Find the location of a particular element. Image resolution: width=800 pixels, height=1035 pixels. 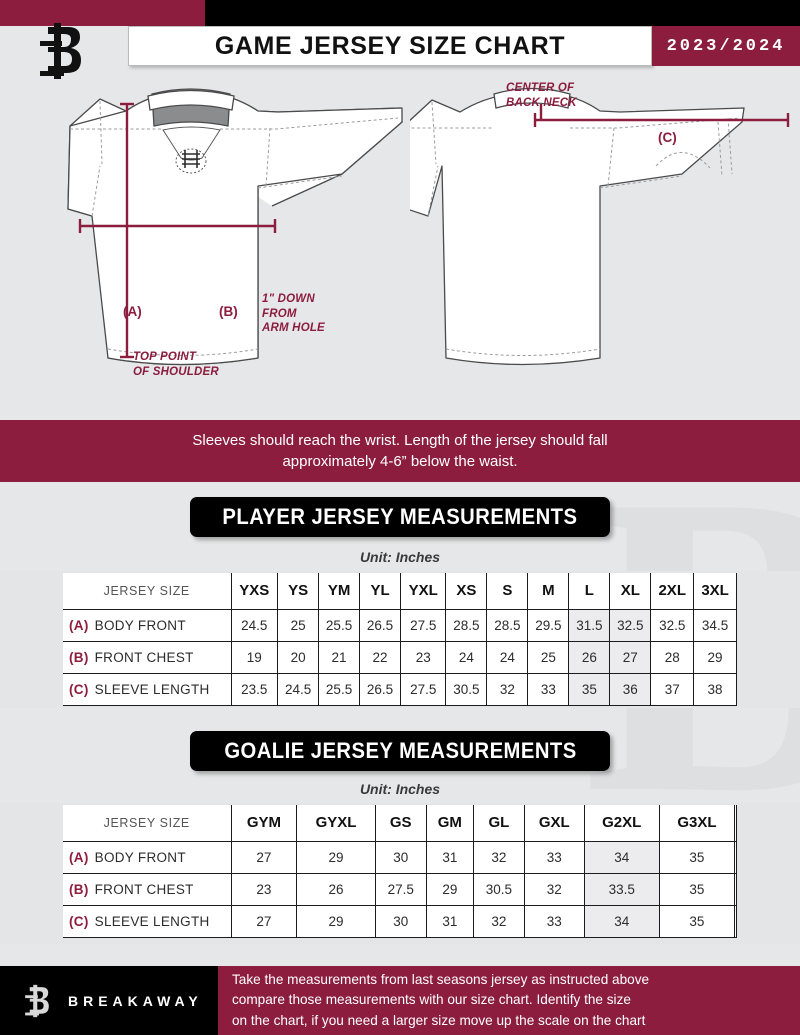

fit-note-line2: approximately 4-6” below the waist. is located at coordinates (400, 461).